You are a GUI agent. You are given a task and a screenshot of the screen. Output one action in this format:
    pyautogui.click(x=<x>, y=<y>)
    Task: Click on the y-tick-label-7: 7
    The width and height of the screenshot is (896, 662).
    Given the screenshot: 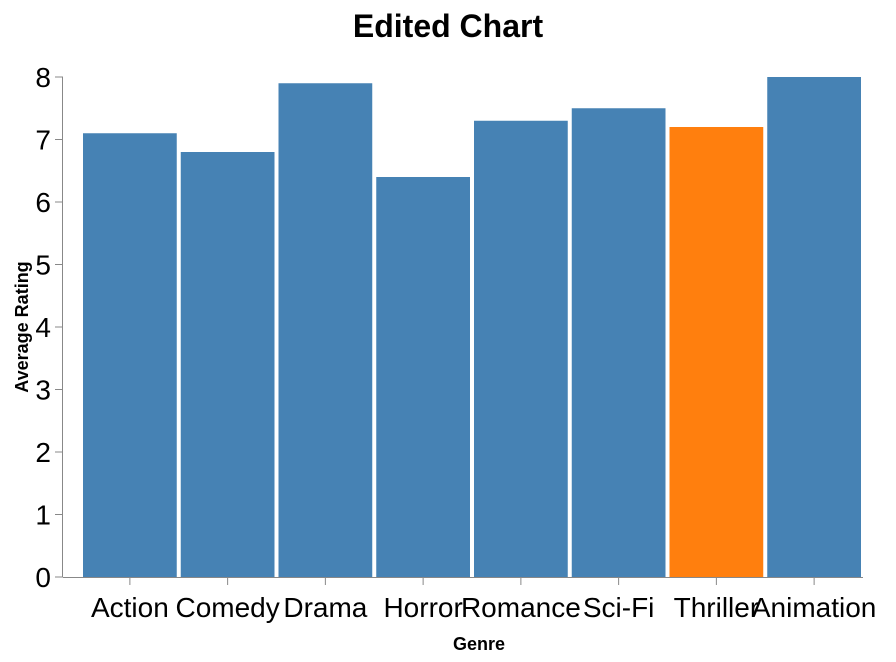 What is the action you would take?
    pyautogui.click(x=43, y=140)
    